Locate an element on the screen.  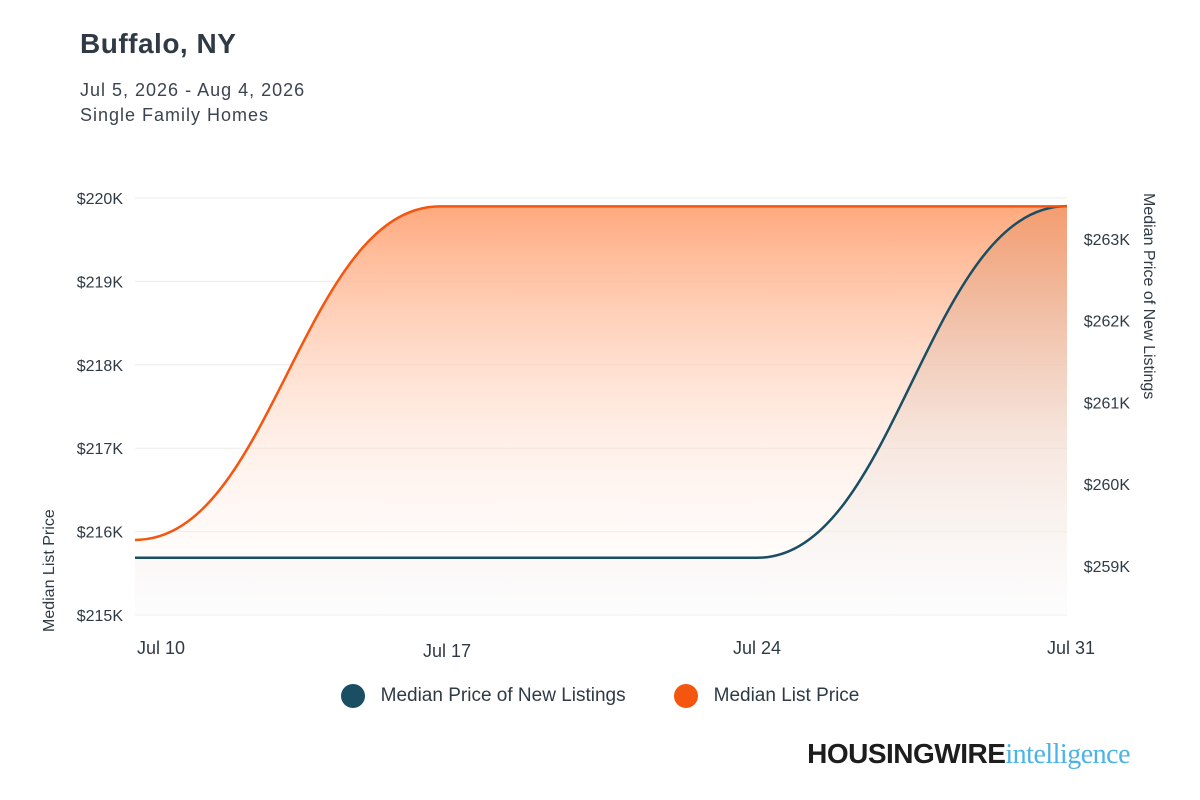
y-right-tick-label: $259K is located at coordinates (1107, 567).